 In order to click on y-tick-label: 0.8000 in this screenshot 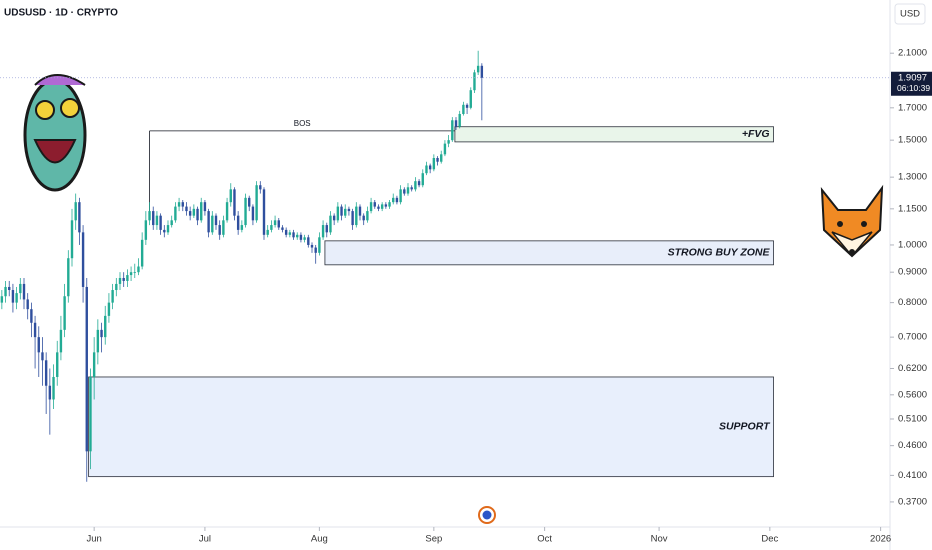, I will do `click(912, 302)`.